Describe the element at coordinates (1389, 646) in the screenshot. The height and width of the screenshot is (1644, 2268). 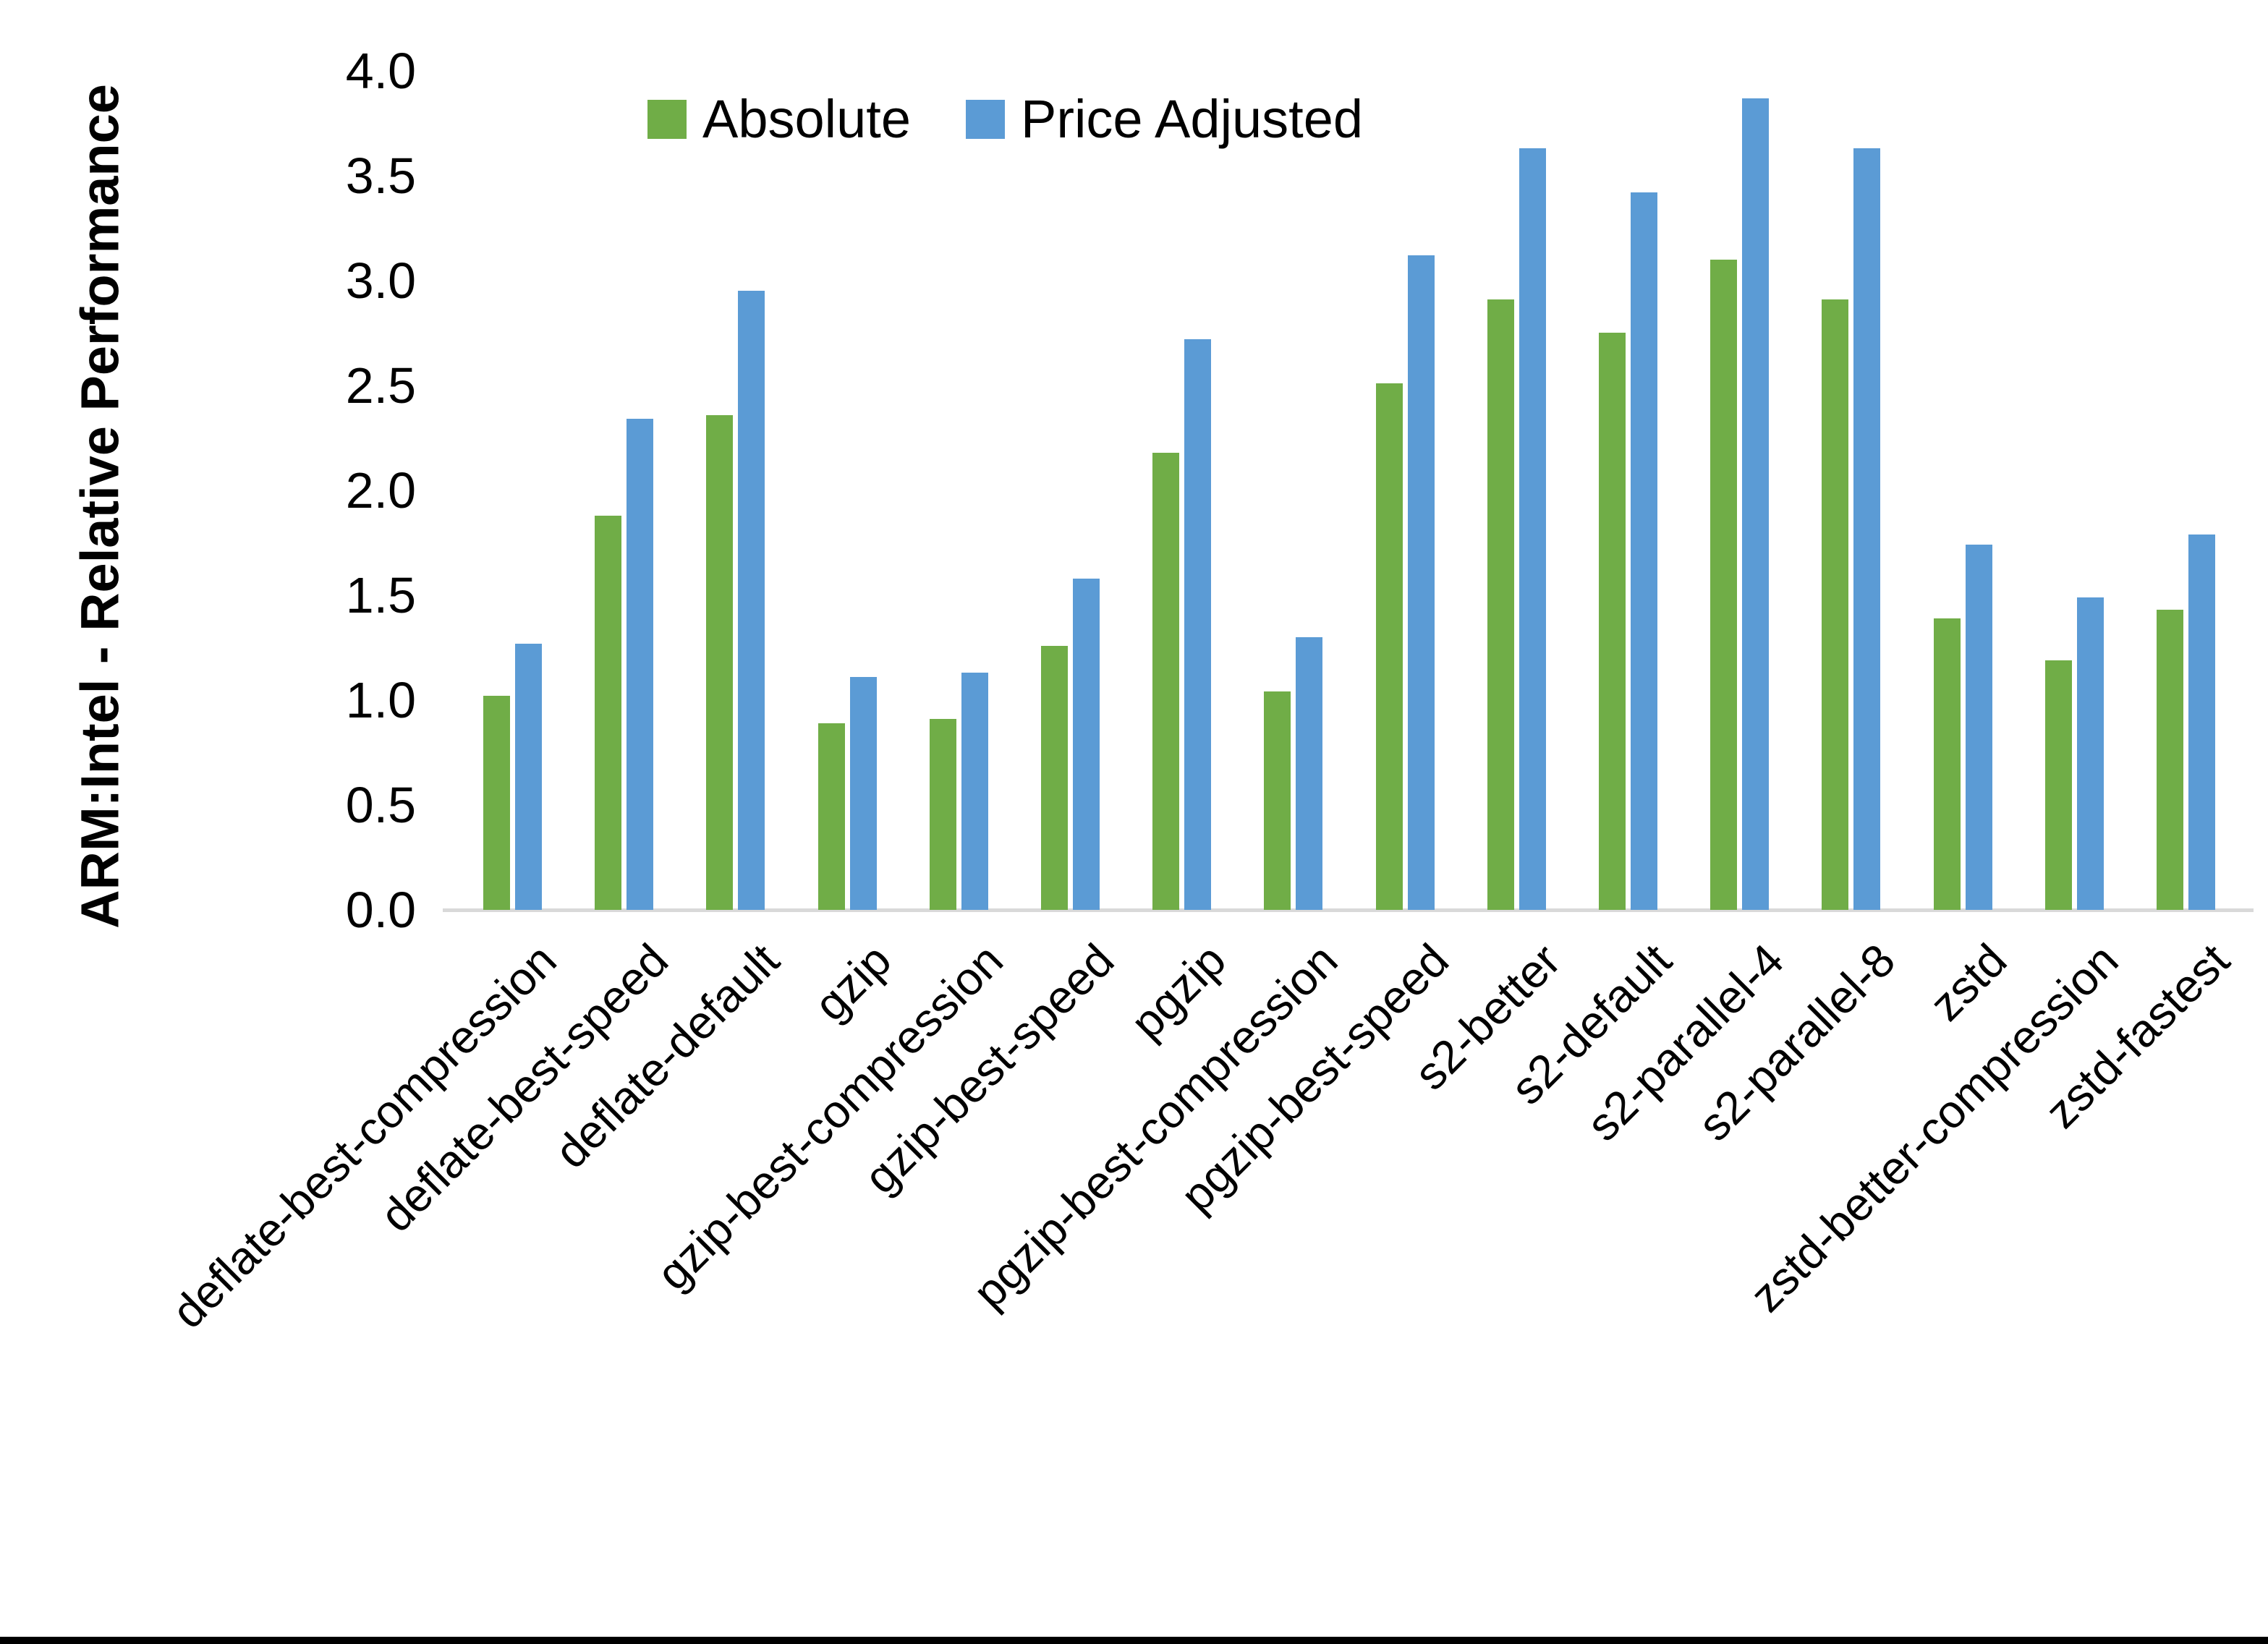
I see `bar-absolute-pgzip-best-speed` at that location.